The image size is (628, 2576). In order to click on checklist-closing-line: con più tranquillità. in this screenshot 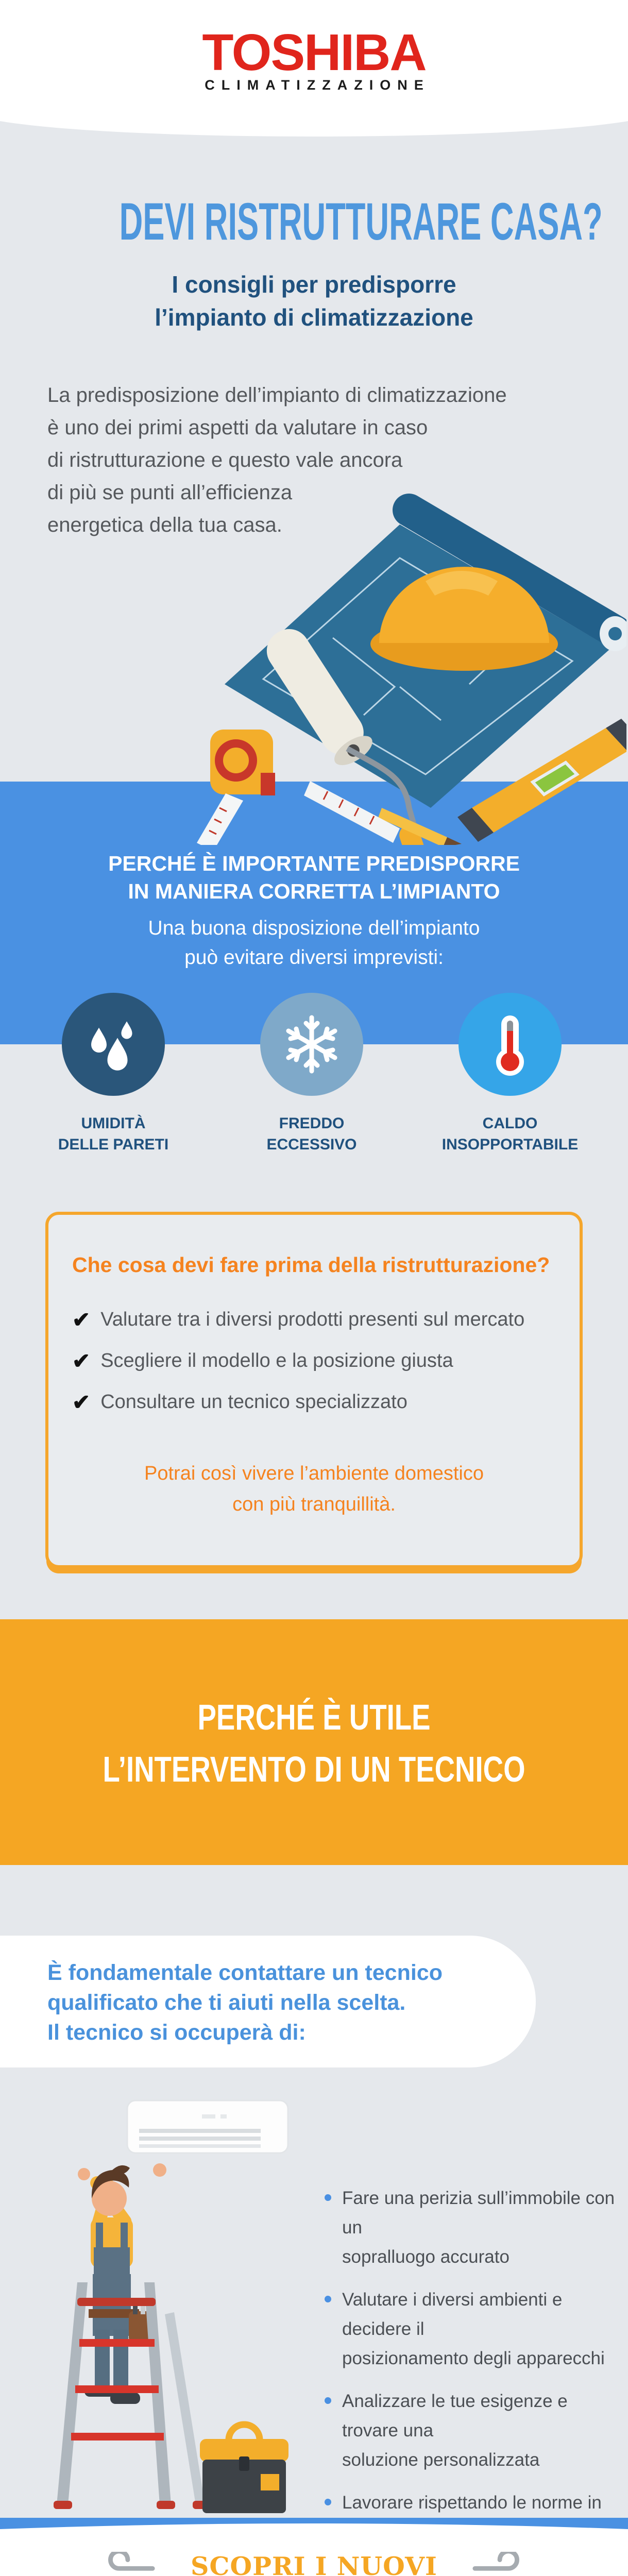, I will do `click(314, 1504)`.